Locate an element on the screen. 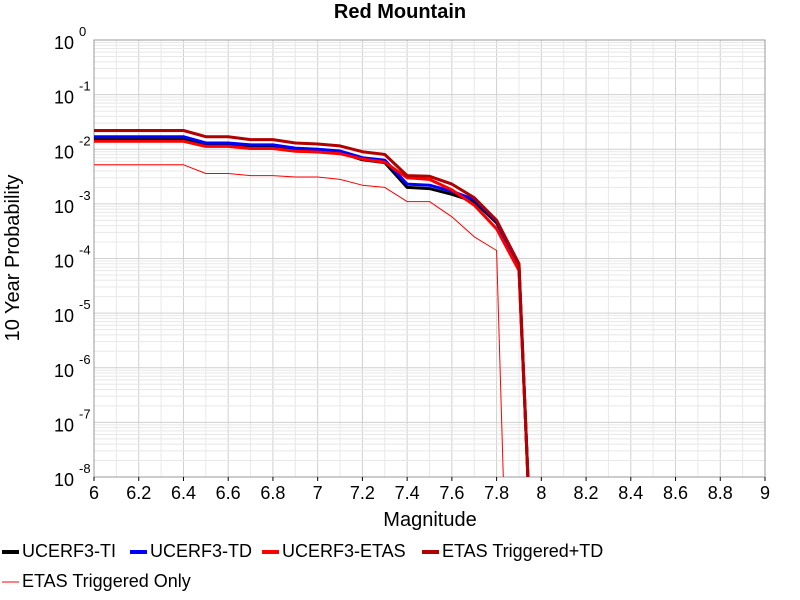 This screenshot has width=800, height=600. legend-label: UCERF3-TD is located at coordinates (201, 551).